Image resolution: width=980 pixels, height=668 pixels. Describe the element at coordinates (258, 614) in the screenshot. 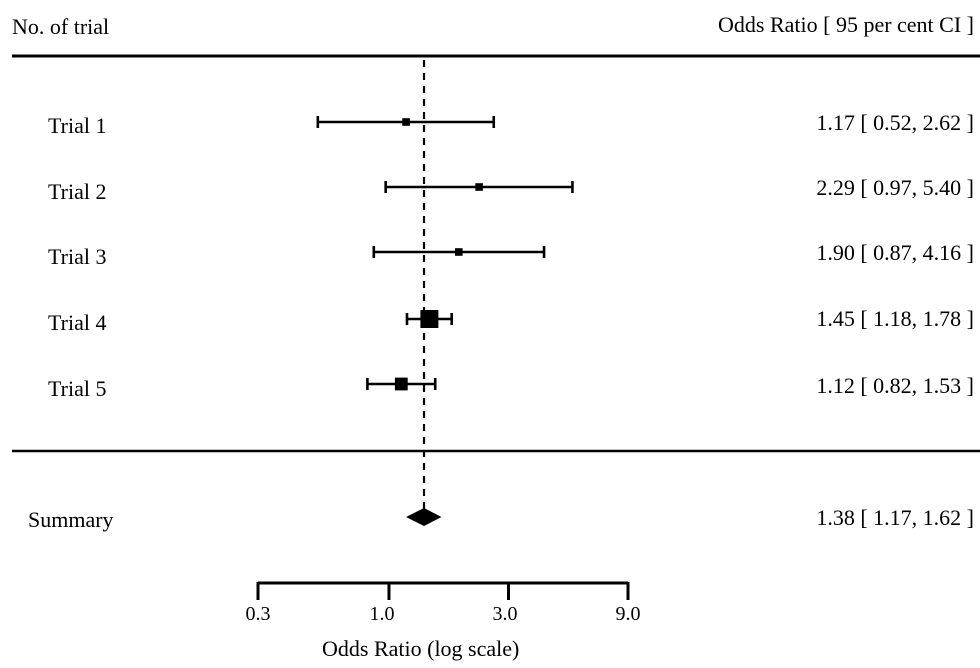

I see `x-tick-label: 0.3` at that location.